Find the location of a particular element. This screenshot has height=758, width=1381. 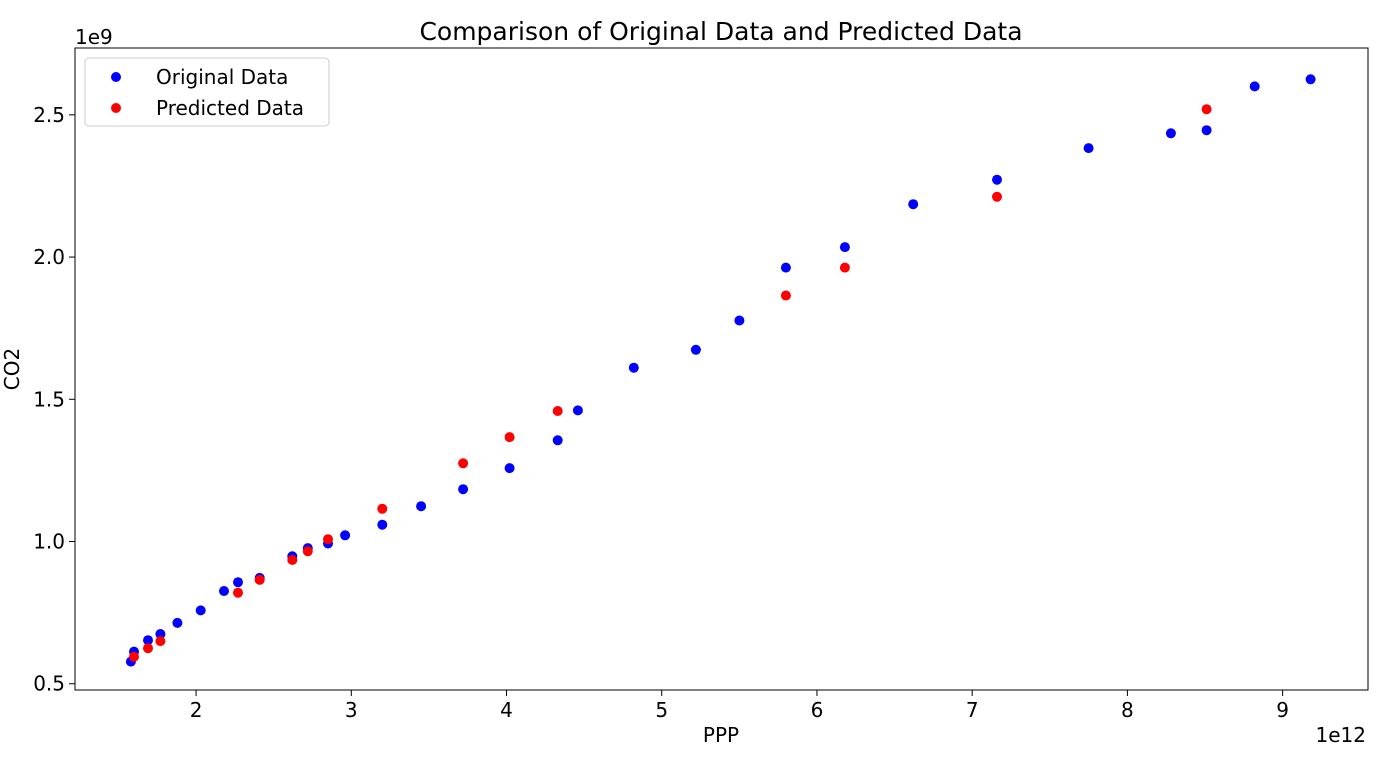

x-tick-label: 8 is located at coordinates (1127, 710).